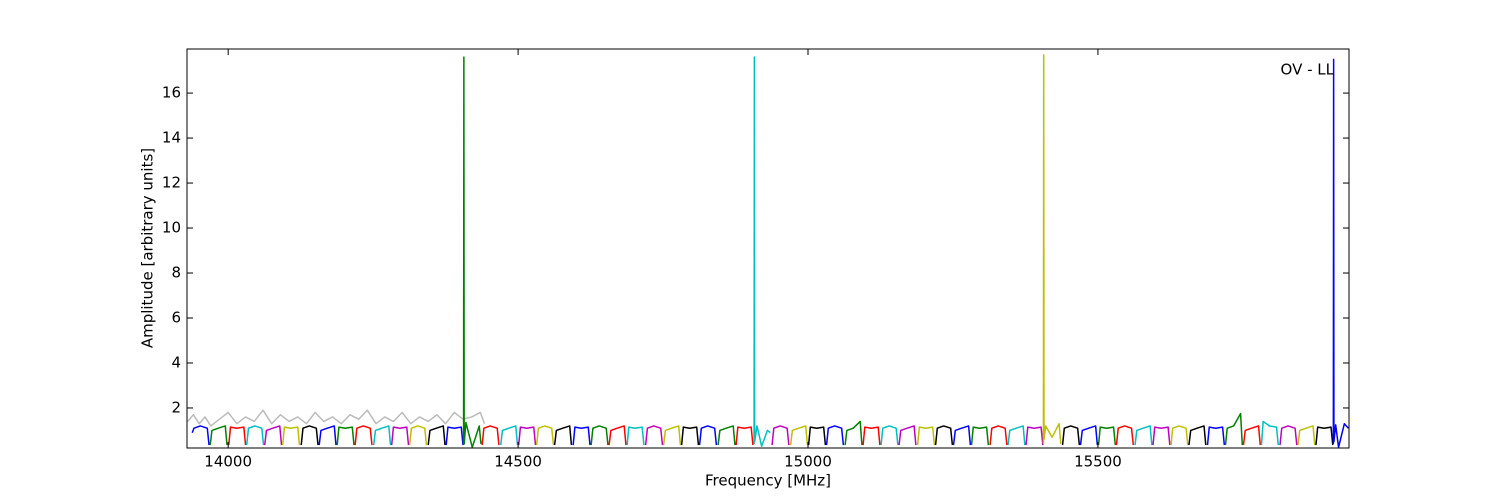 The height and width of the screenshot is (500, 1500). Describe the element at coordinates (171, 138) in the screenshot. I see `y-tick-label: 14` at that location.